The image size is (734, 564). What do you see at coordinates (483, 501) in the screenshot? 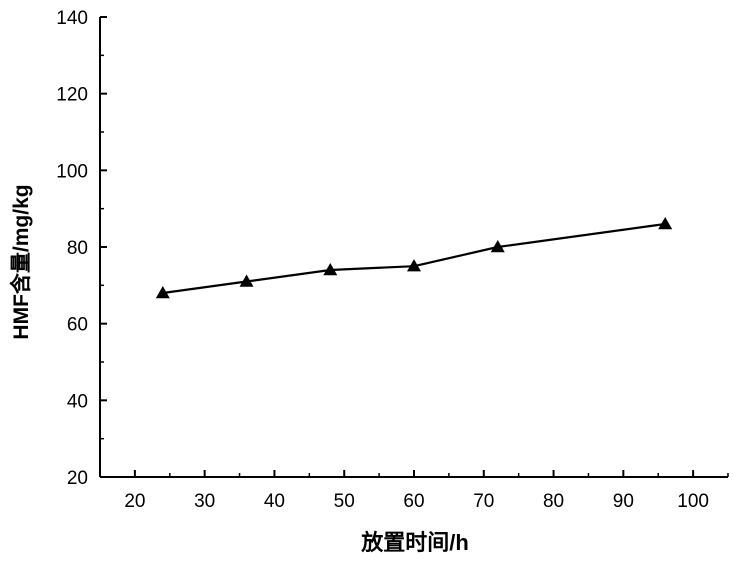
I see `x-tick-label: 70` at bounding box center [483, 501].